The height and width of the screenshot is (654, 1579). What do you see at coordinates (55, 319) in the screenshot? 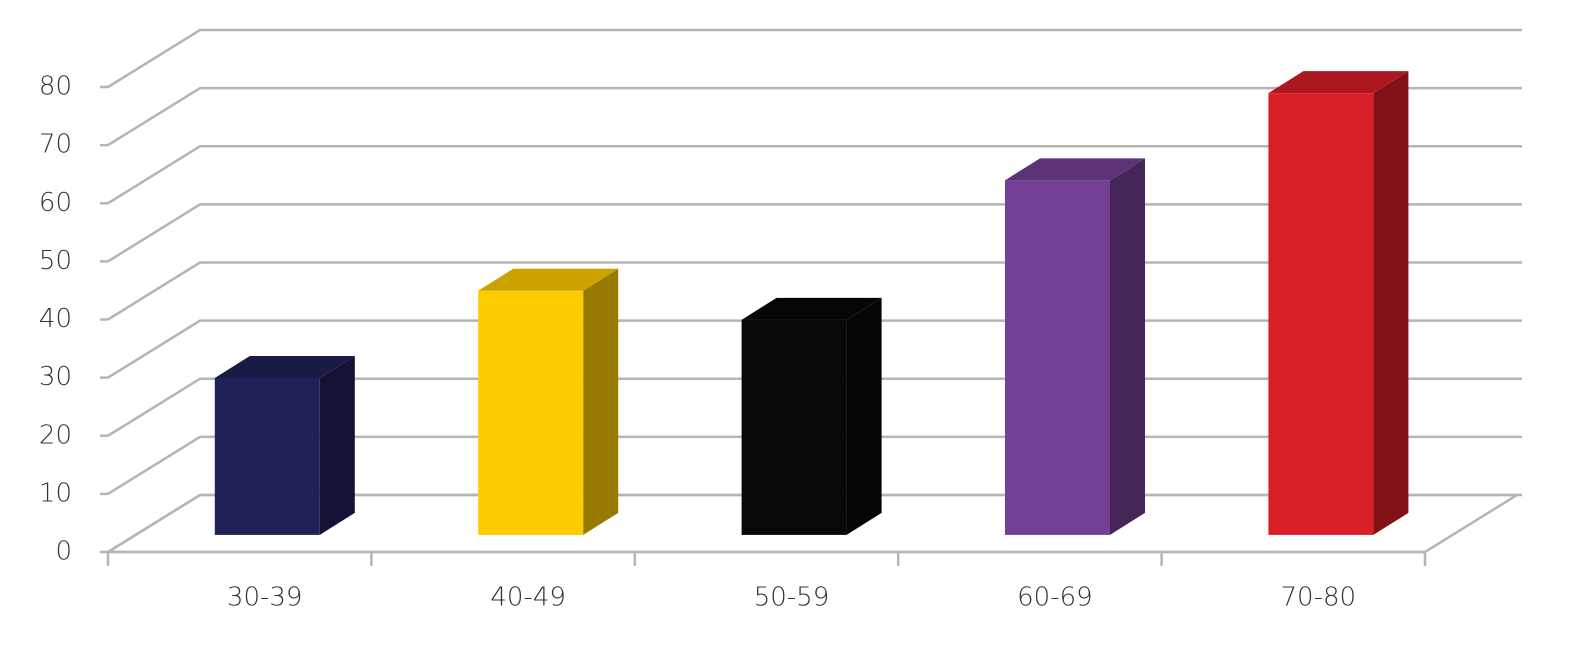
I see `y-tick-label: 40` at bounding box center [55, 319].